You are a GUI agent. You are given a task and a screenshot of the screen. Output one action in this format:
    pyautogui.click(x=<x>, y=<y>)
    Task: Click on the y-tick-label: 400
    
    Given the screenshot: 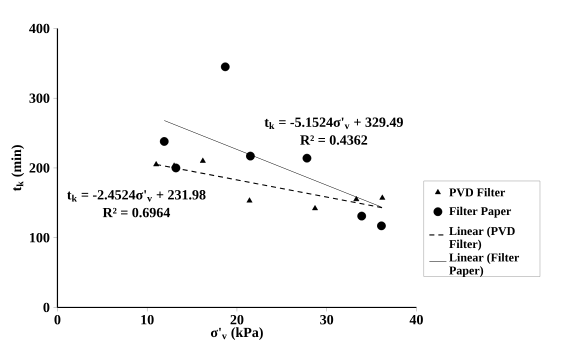 What is the action you would take?
    pyautogui.click(x=39, y=29)
    